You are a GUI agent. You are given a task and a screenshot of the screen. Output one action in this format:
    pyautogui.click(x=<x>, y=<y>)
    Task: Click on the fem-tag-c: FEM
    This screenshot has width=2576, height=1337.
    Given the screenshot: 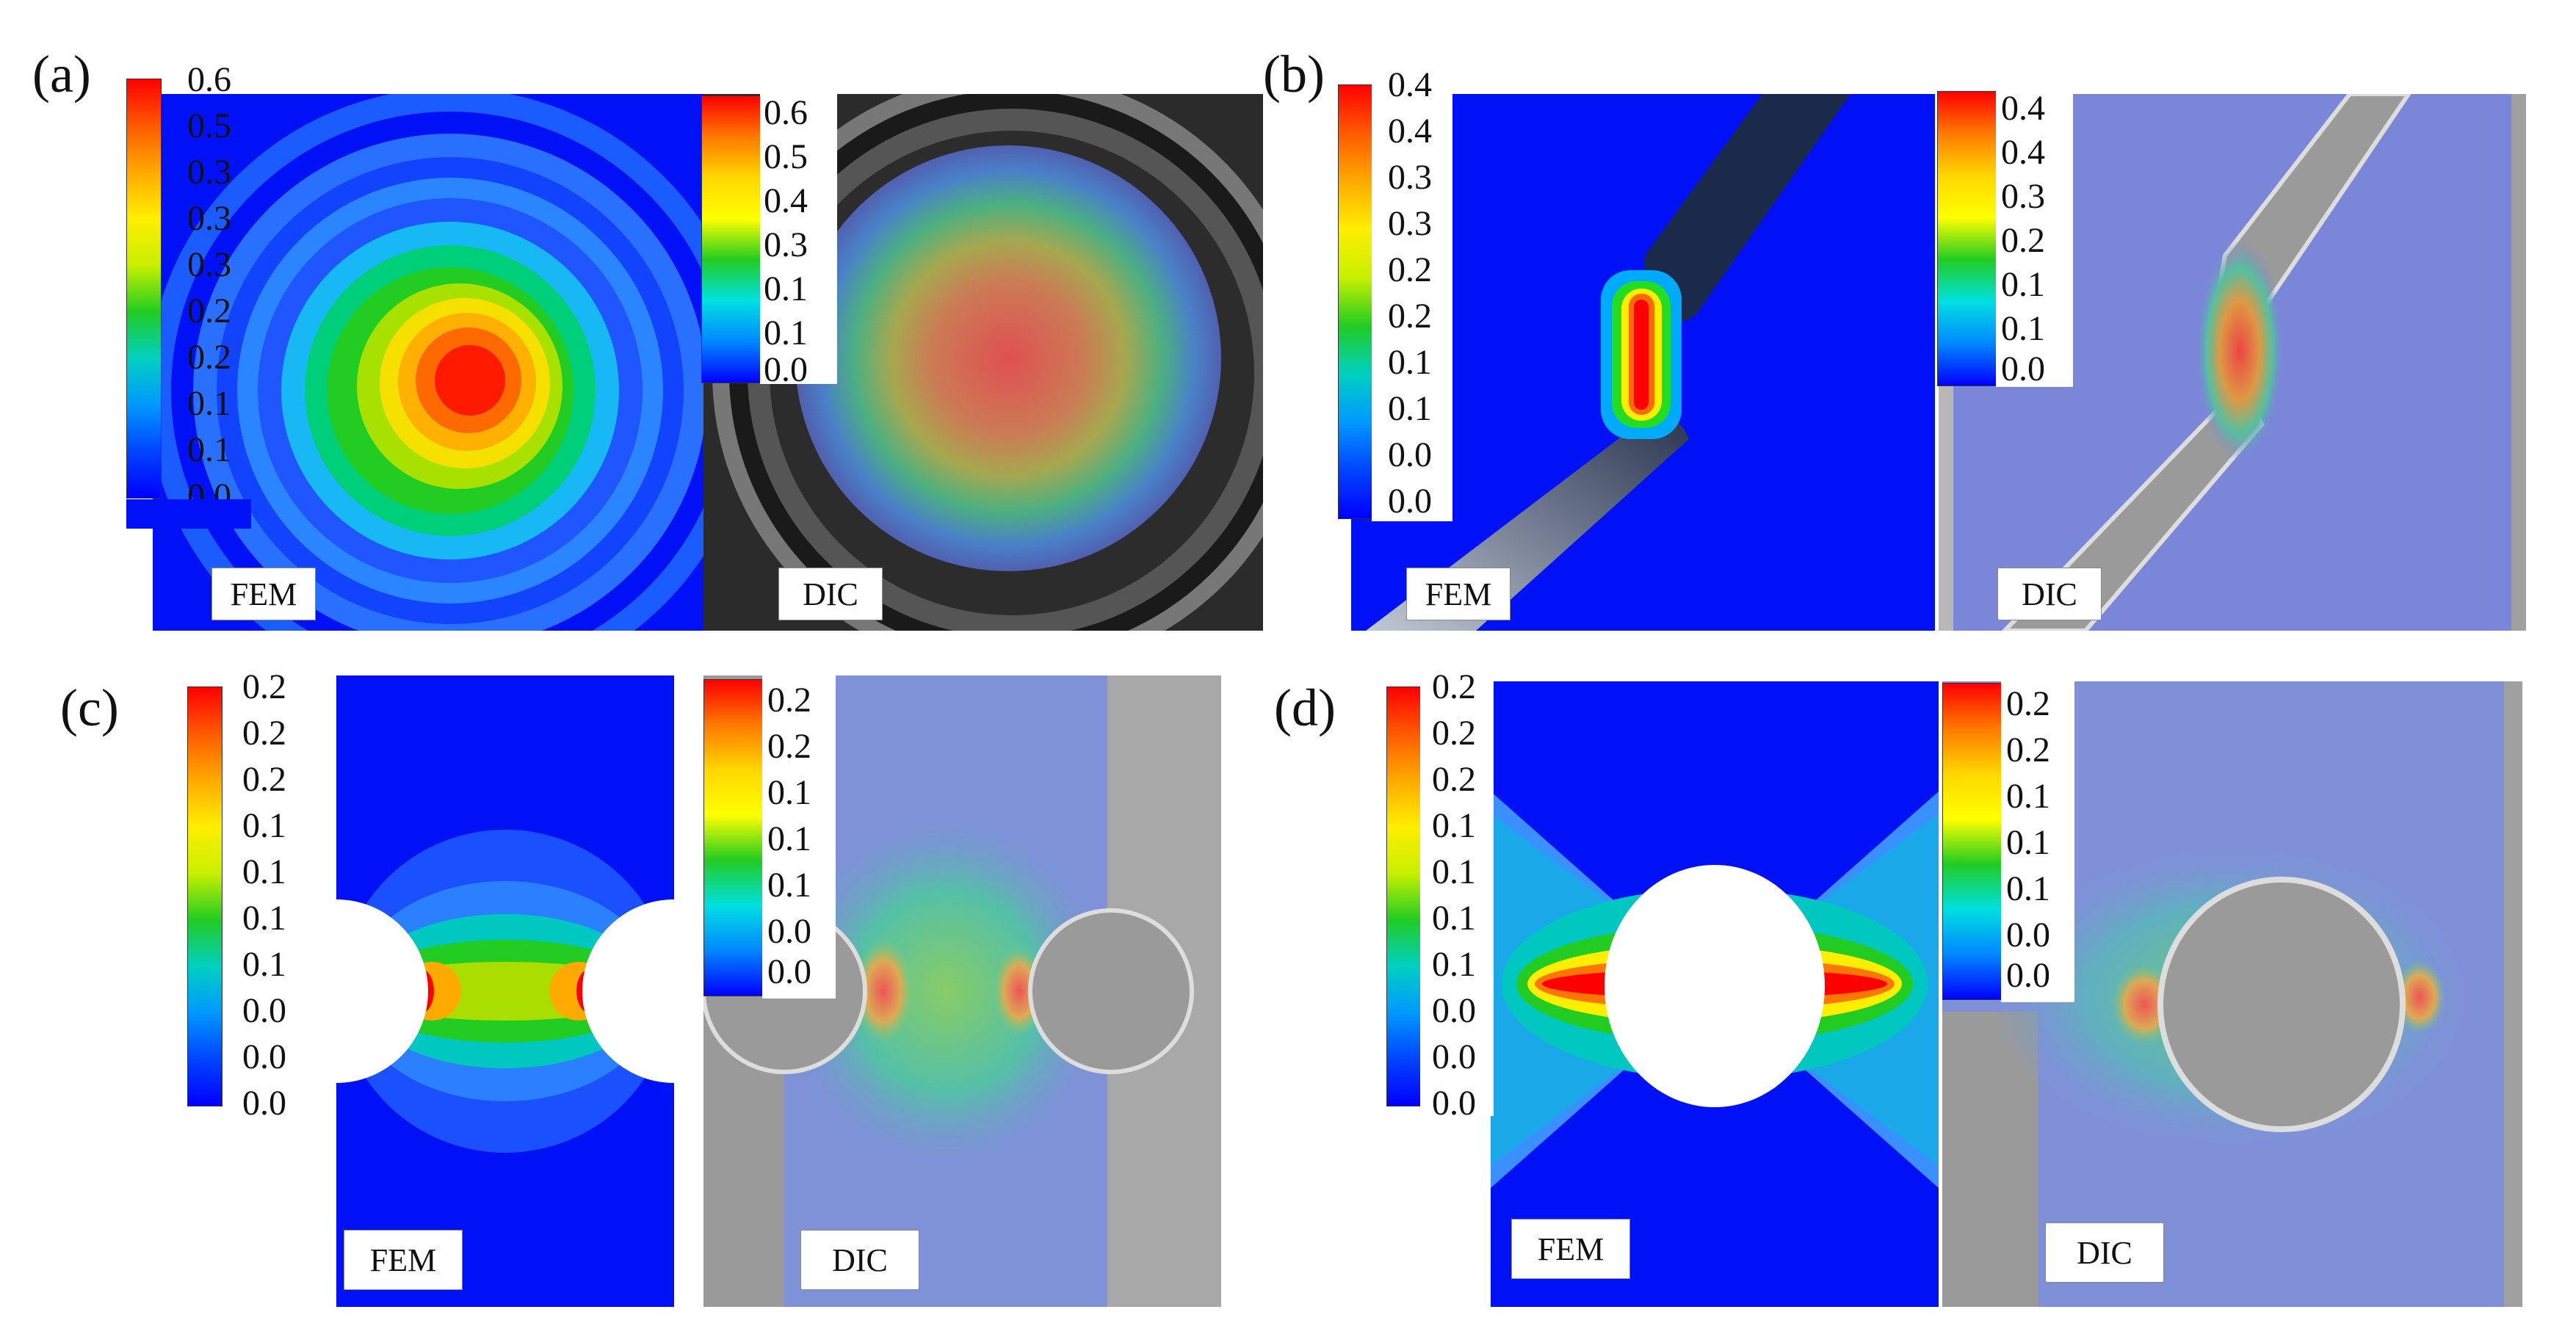 What is the action you would take?
    pyautogui.click(x=403, y=1260)
    